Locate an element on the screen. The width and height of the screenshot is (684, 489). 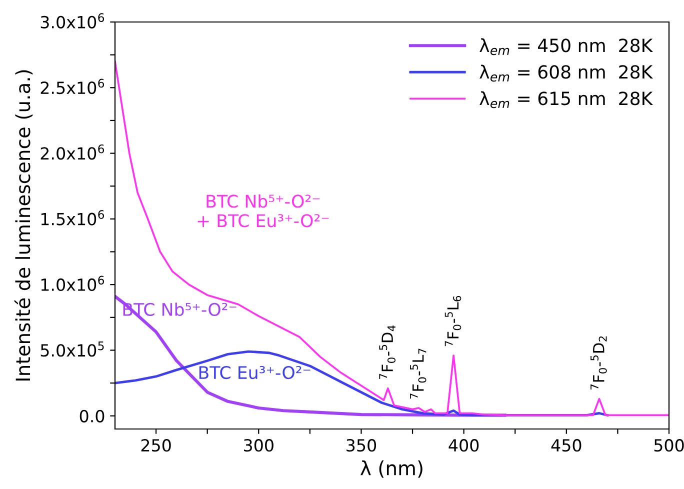
y-tick-label: 5.0x10$^{5}$ is located at coordinates (72, 349).